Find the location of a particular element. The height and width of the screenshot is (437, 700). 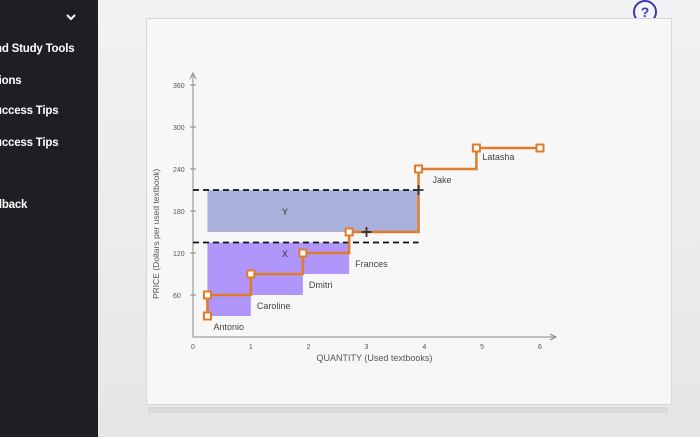

x-tick-label: 2 is located at coordinates (309, 347).